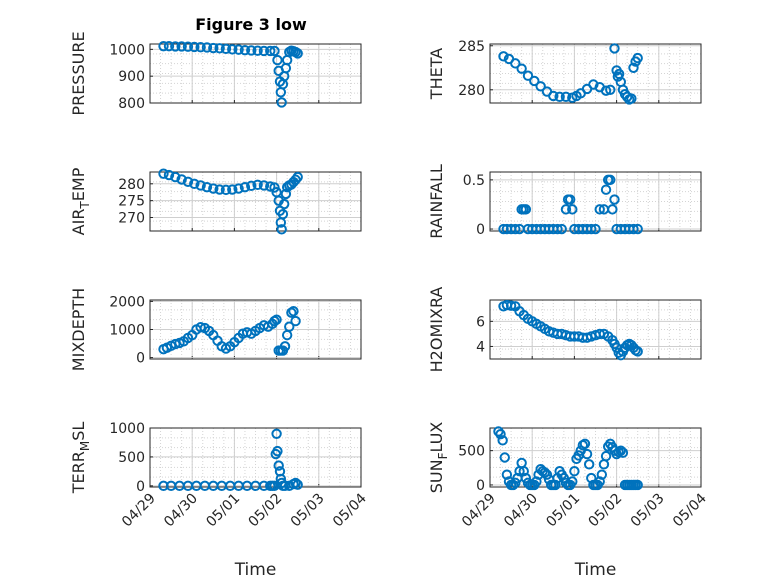 The width and height of the screenshot is (778, 583). What do you see at coordinates (480, 347) in the screenshot?
I see `y-tick-label: 4` at bounding box center [480, 347].